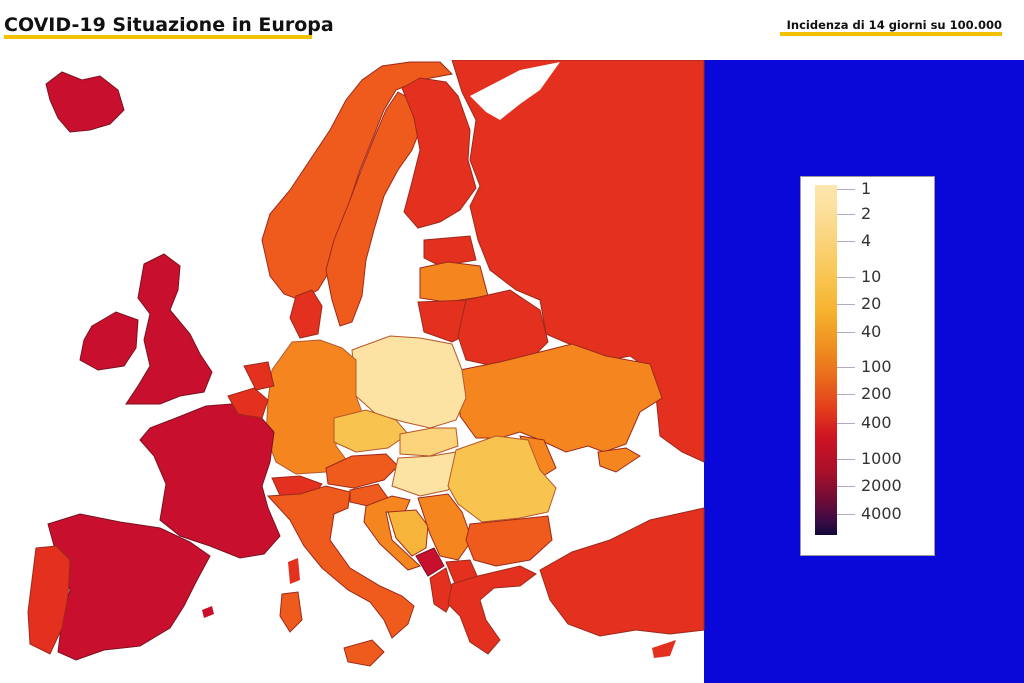 The width and height of the screenshot is (1024, 683). I want to click on region-sweden, so click(373, 209).